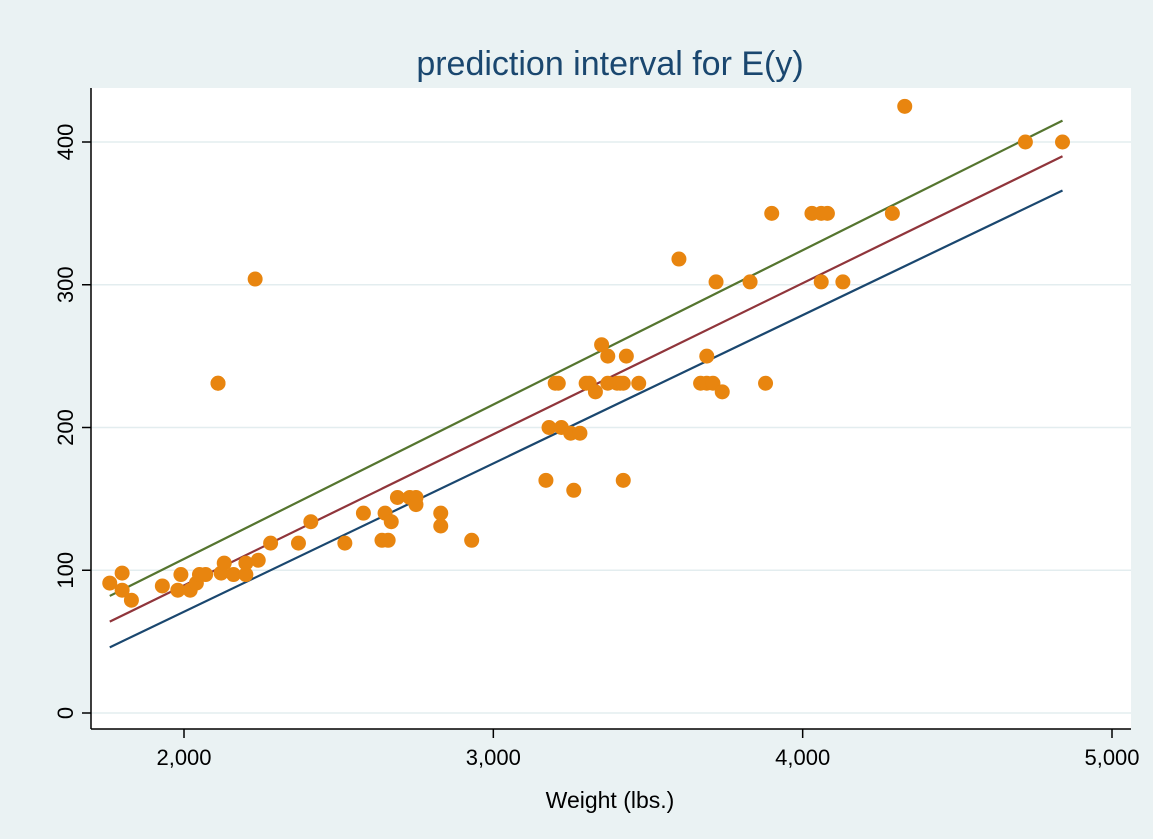  I want to click on x-tick-label: 5,000, so click(1111, 757).